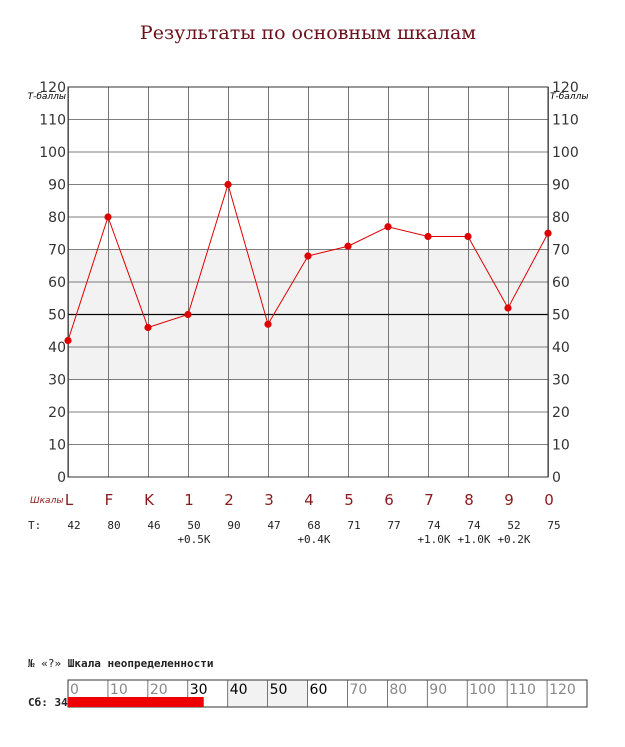 The height and width of the screenshot is (747, 625). I want to click on k-correction: +0.5K, so click(193, 539).